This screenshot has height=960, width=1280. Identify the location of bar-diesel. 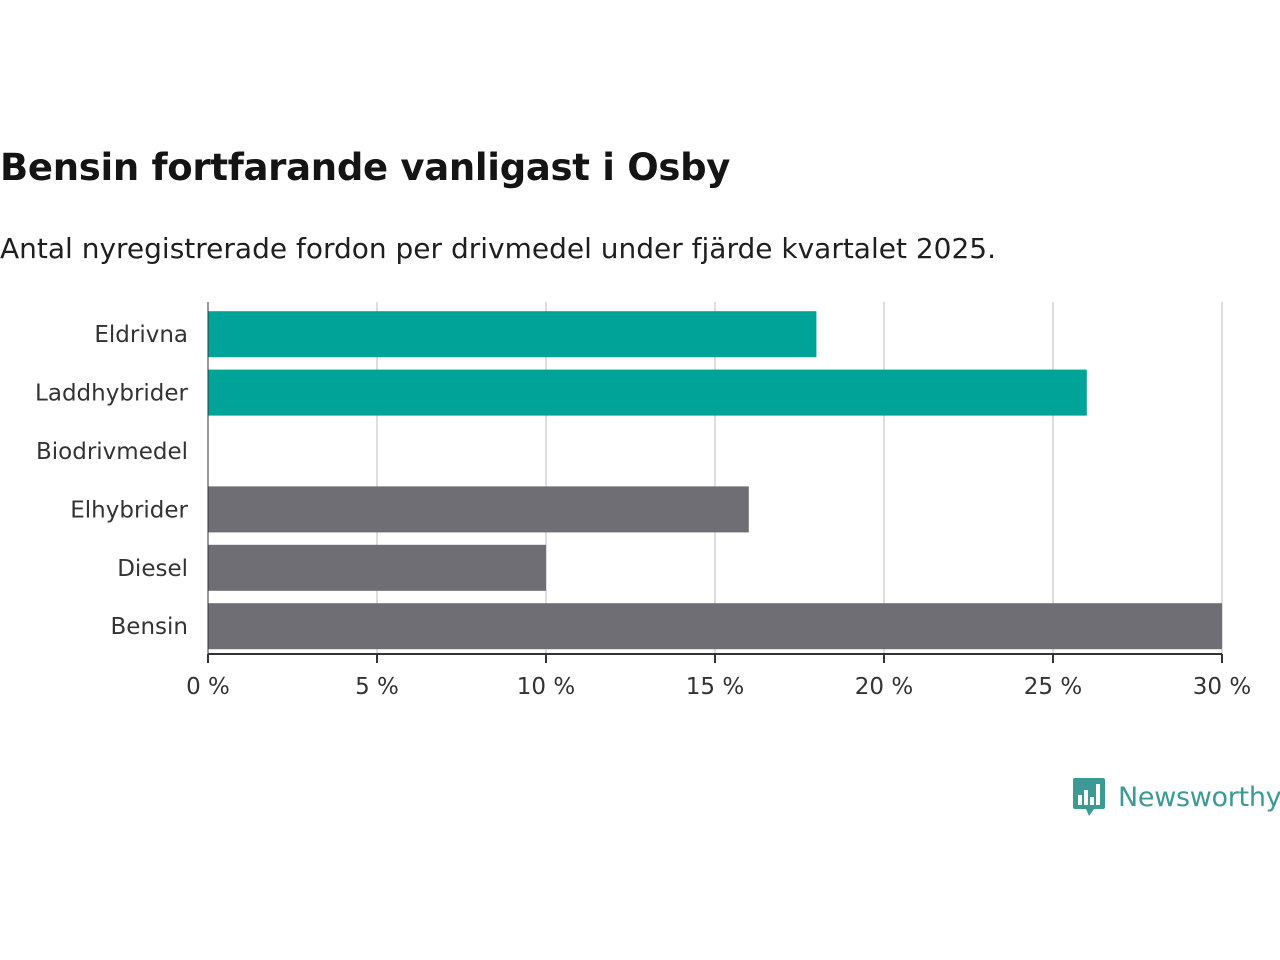
(377, 567).